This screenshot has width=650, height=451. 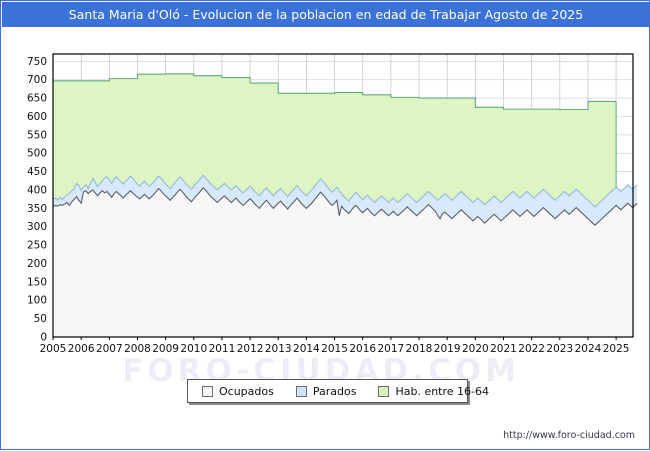 What do you see at coordinates (37, 80) in the screenshot?
I see `y-axis-tick-label: 700` at bounding box center [37, 80].